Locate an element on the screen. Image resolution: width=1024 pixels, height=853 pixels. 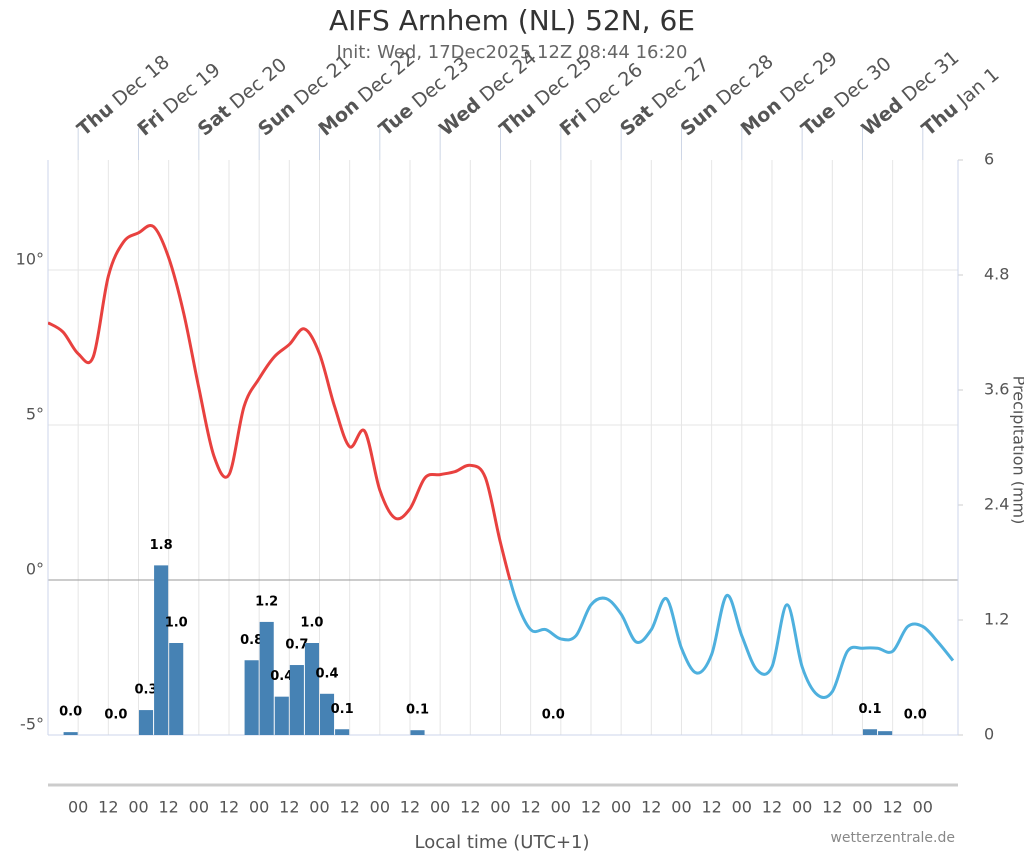
value-label: 1.2 is located at coordinates (266, 601).